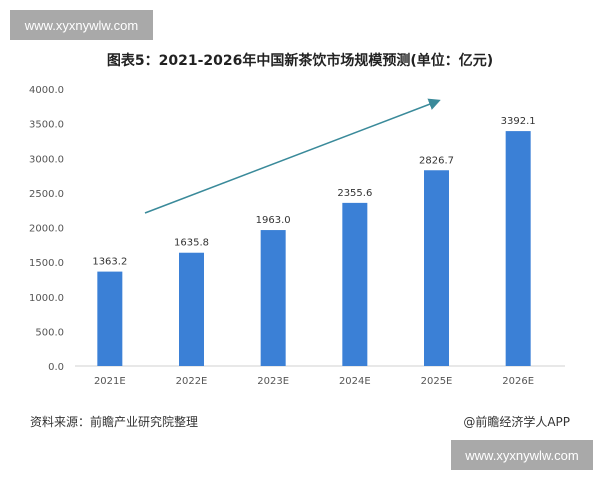  I want to click on y-tick-label: 3500.0, so click(46, 125).